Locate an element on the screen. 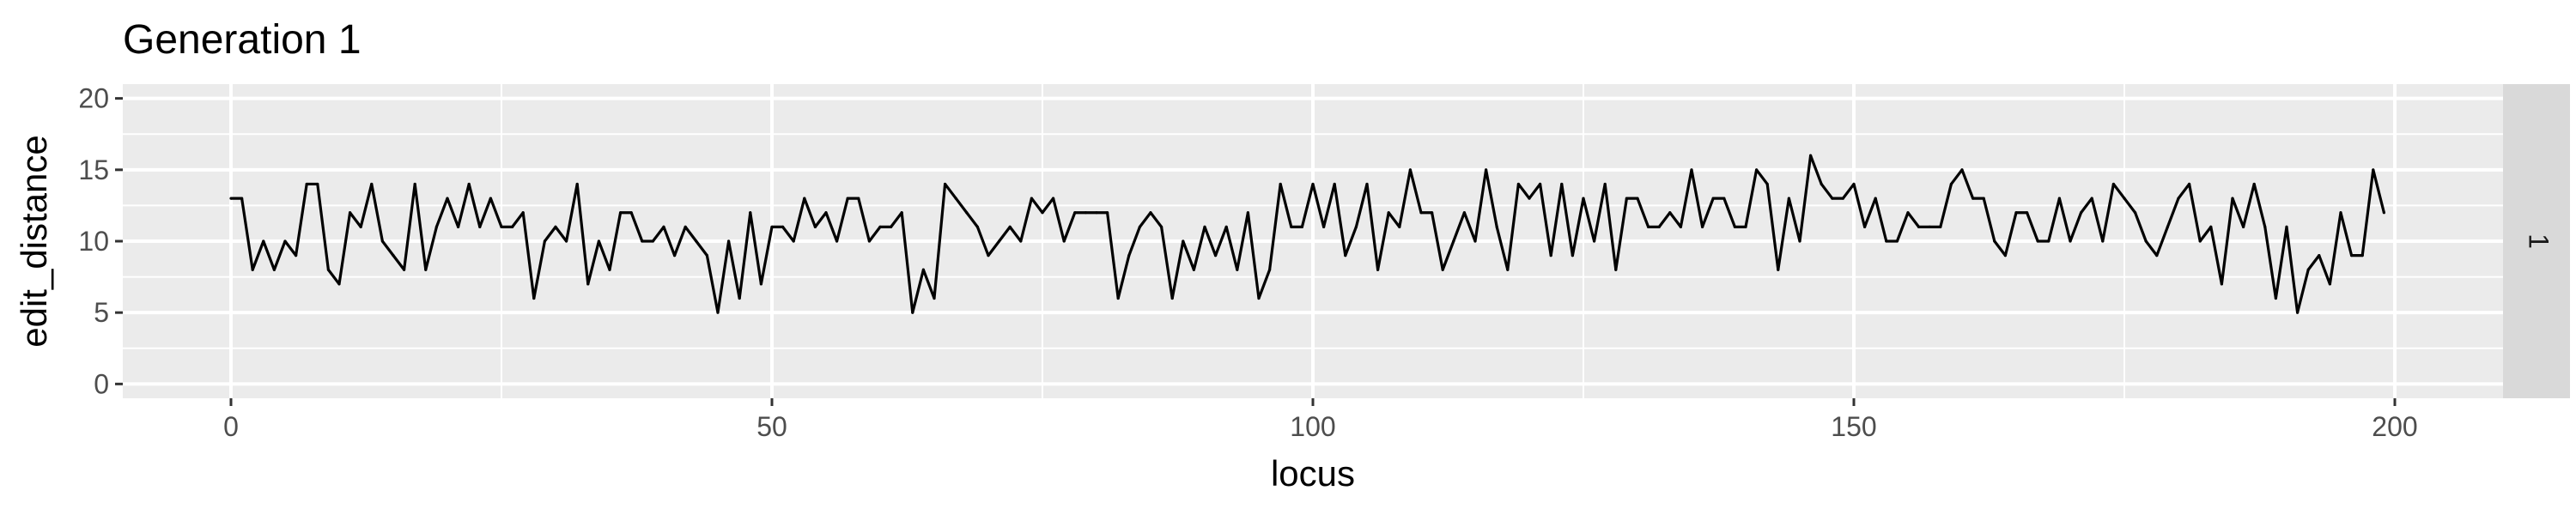 This screenshot has width=2576, height=515. y-axis-title: edit_distance is located at coordinates (34, 241).